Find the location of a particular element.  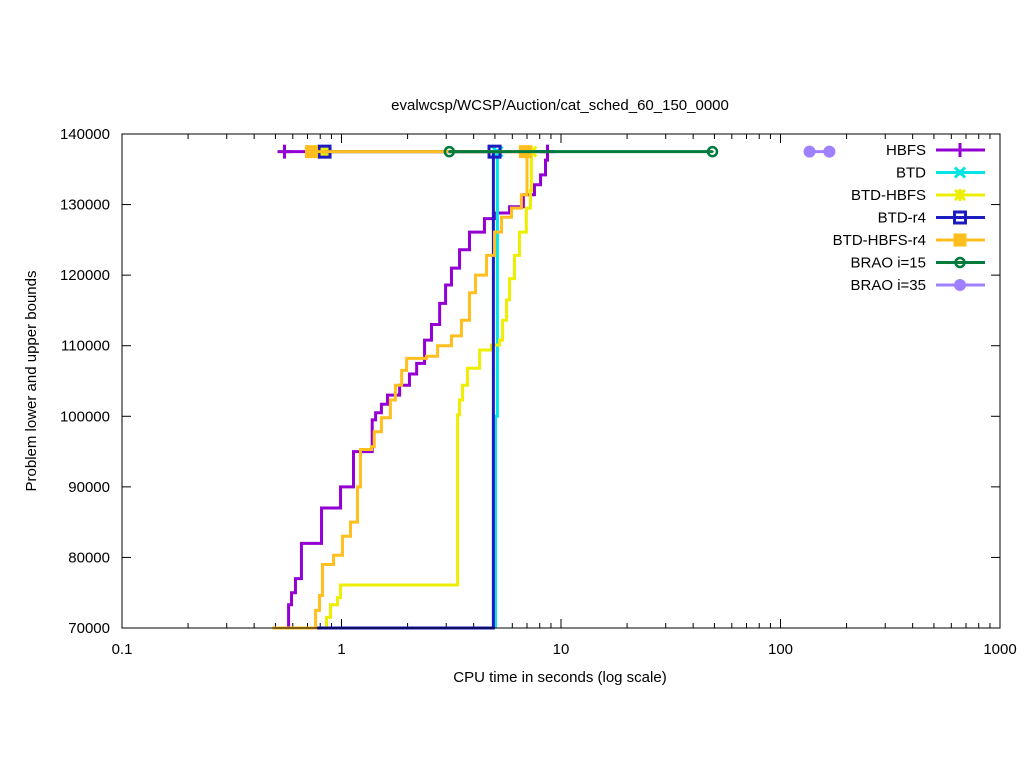

x-tick-label: 10 is located at coordinates (561, 649).